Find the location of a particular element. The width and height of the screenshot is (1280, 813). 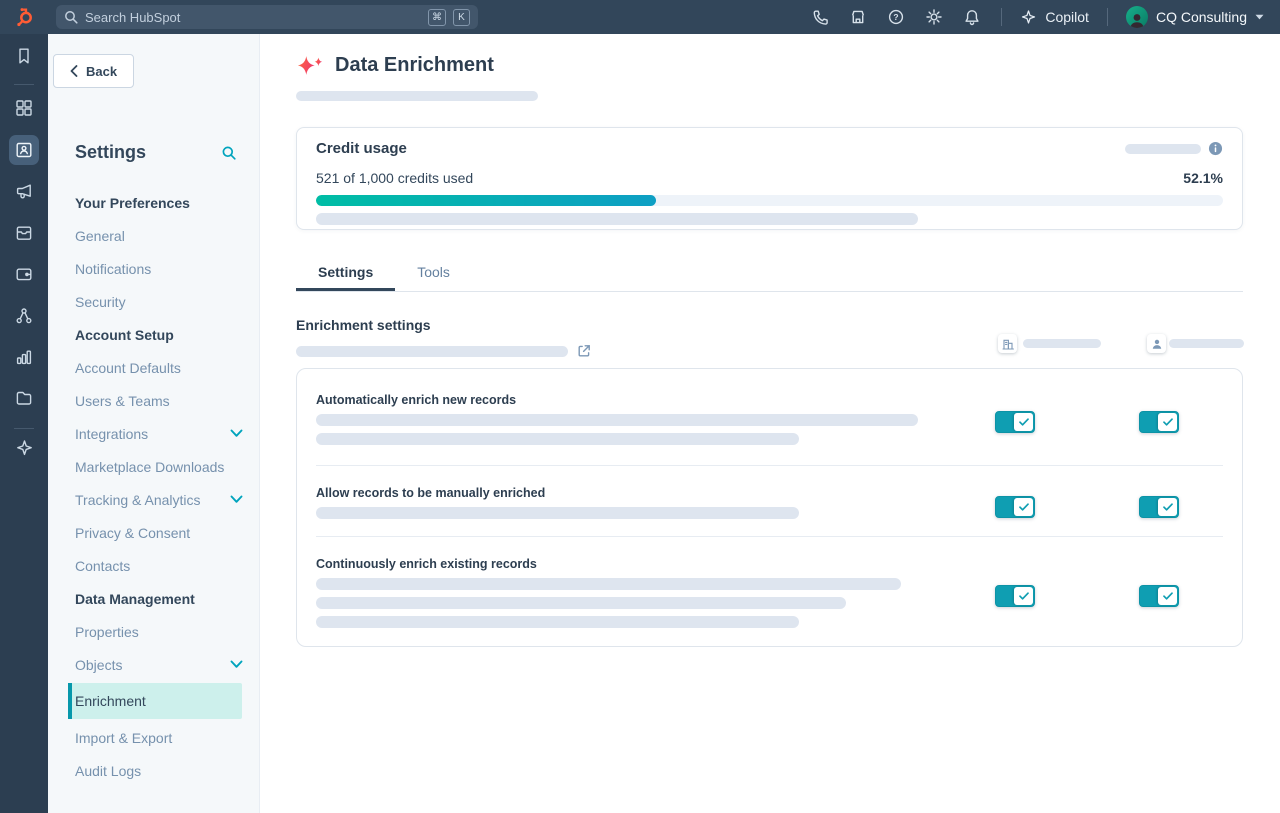

sidebar-item-tracking-analytics: Tracking & Analytics is located at coordinates (153, 499).